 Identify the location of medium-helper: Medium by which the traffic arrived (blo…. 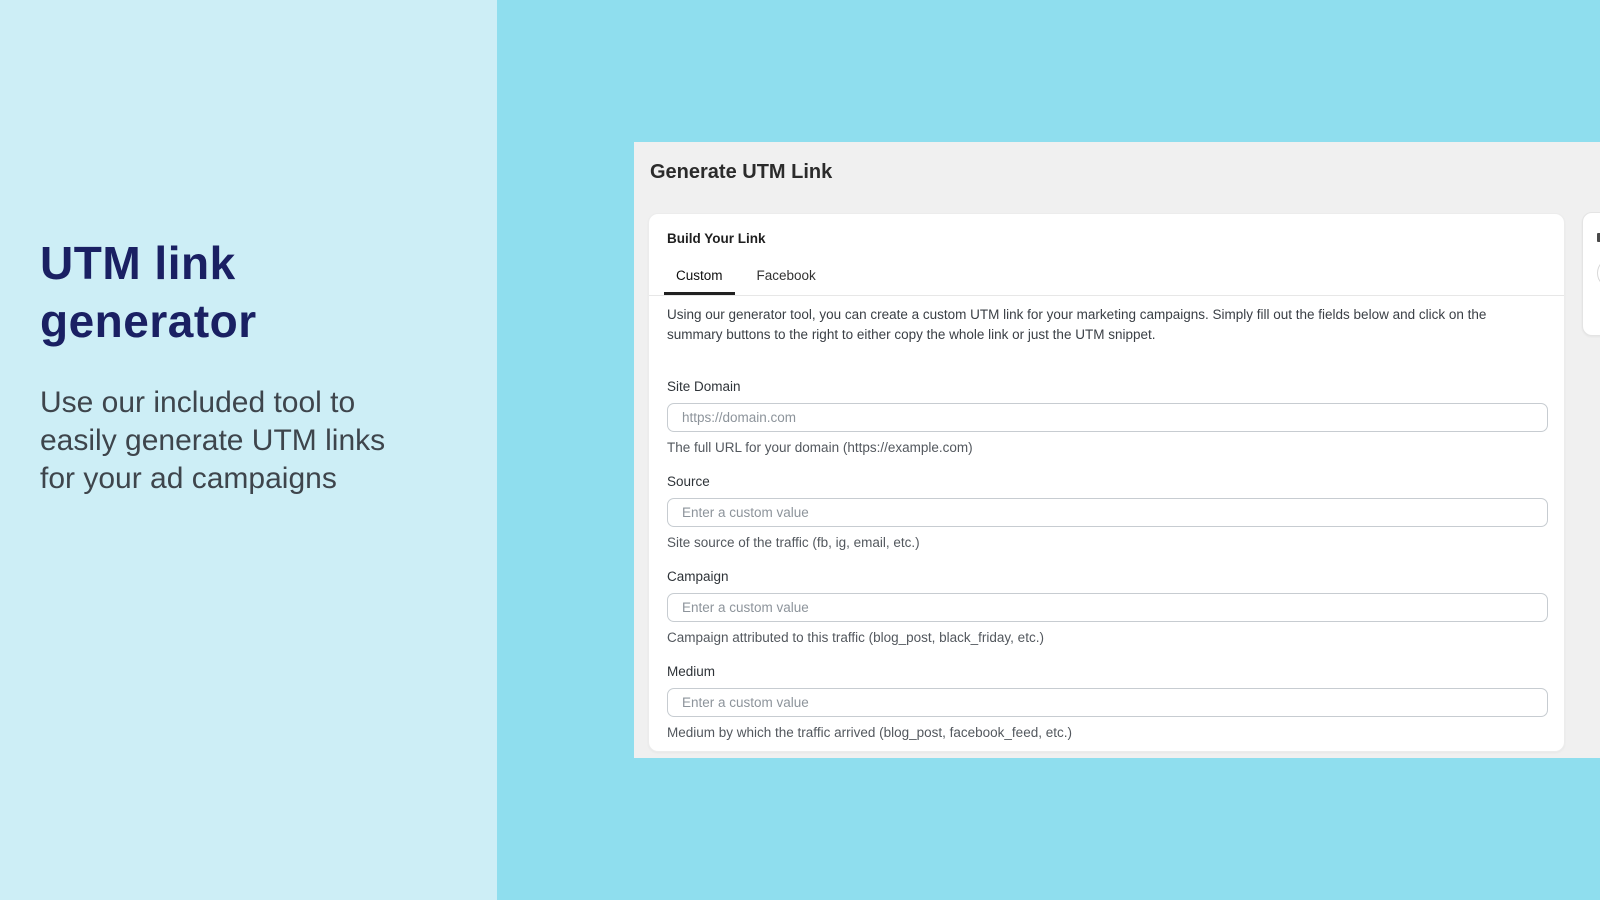
(869, 732).